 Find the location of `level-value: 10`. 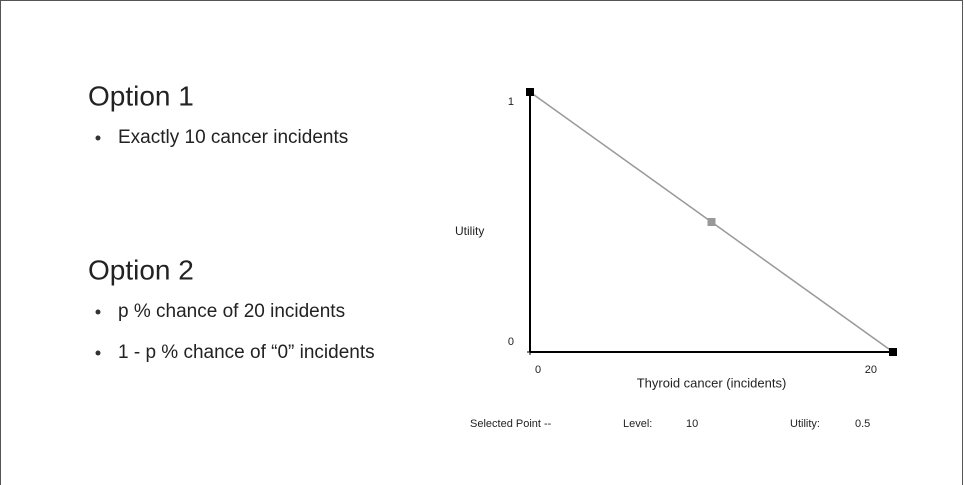

level-value: 10 is located at coordinates (692, 424).